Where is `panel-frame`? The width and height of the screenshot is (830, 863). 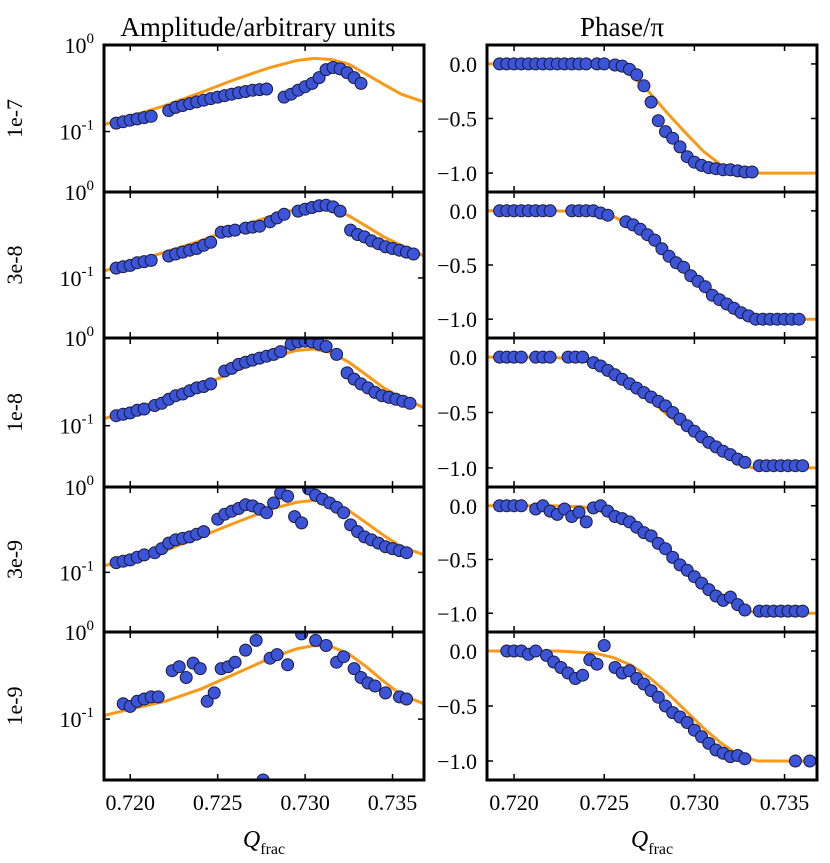 panel-frame is located at coordinates (652, 706).